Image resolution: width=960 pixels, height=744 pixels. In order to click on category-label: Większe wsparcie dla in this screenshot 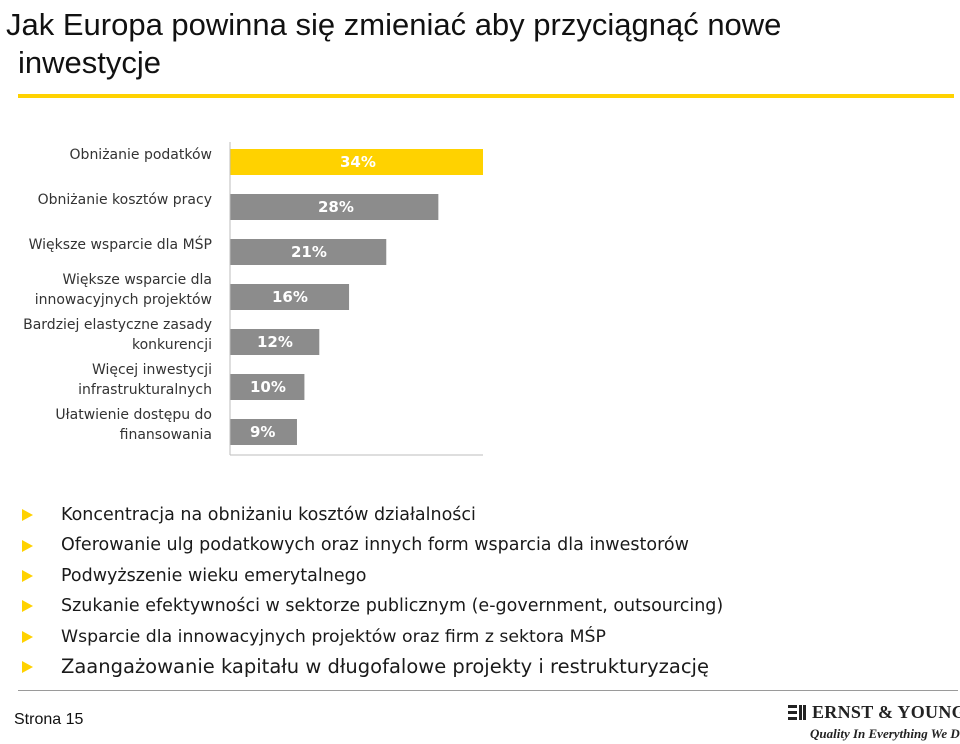, I will do `click(137, 280)`.